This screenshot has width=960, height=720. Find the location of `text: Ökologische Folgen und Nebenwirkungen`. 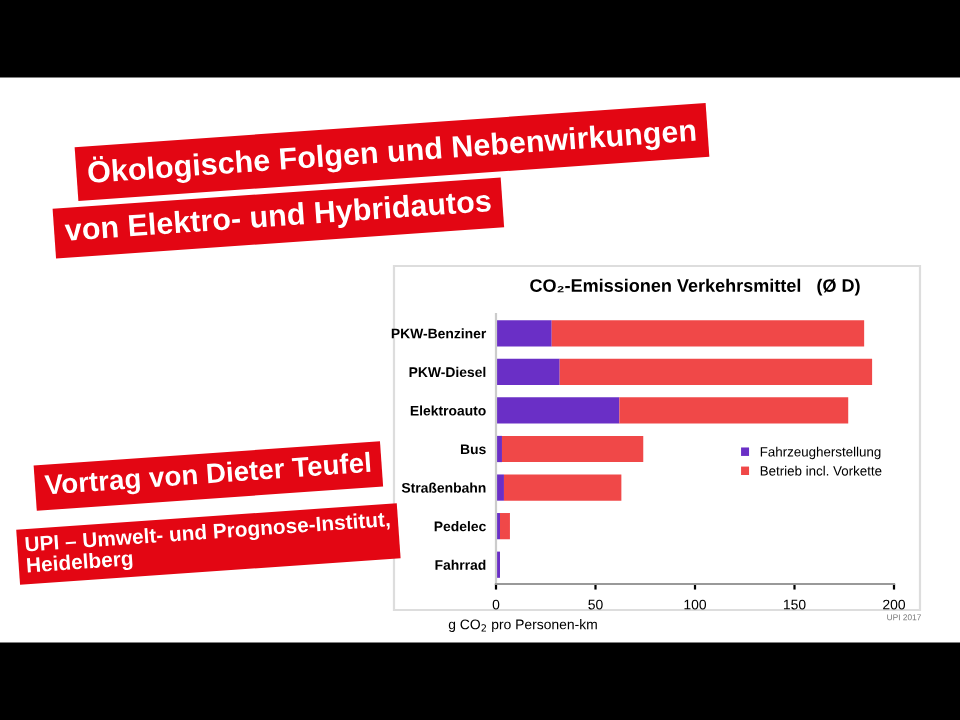

text: Ökologische Folgen und Nebenwirkungen is located at coordinates (392, 152).